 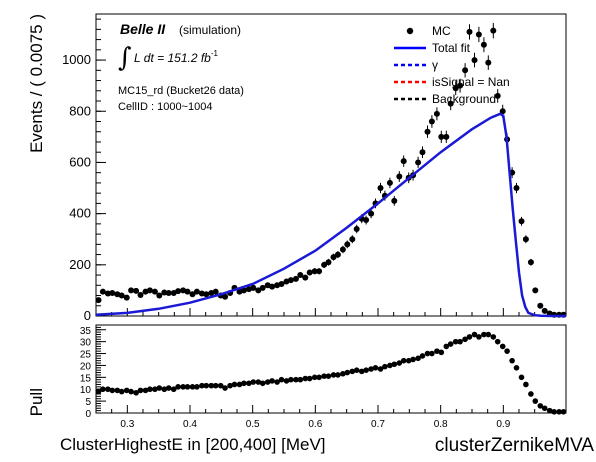 What do you see at coordinates (86, 355) in the screenshot?
I see `y-tick-label: 25` at bounding box center [86, 355].